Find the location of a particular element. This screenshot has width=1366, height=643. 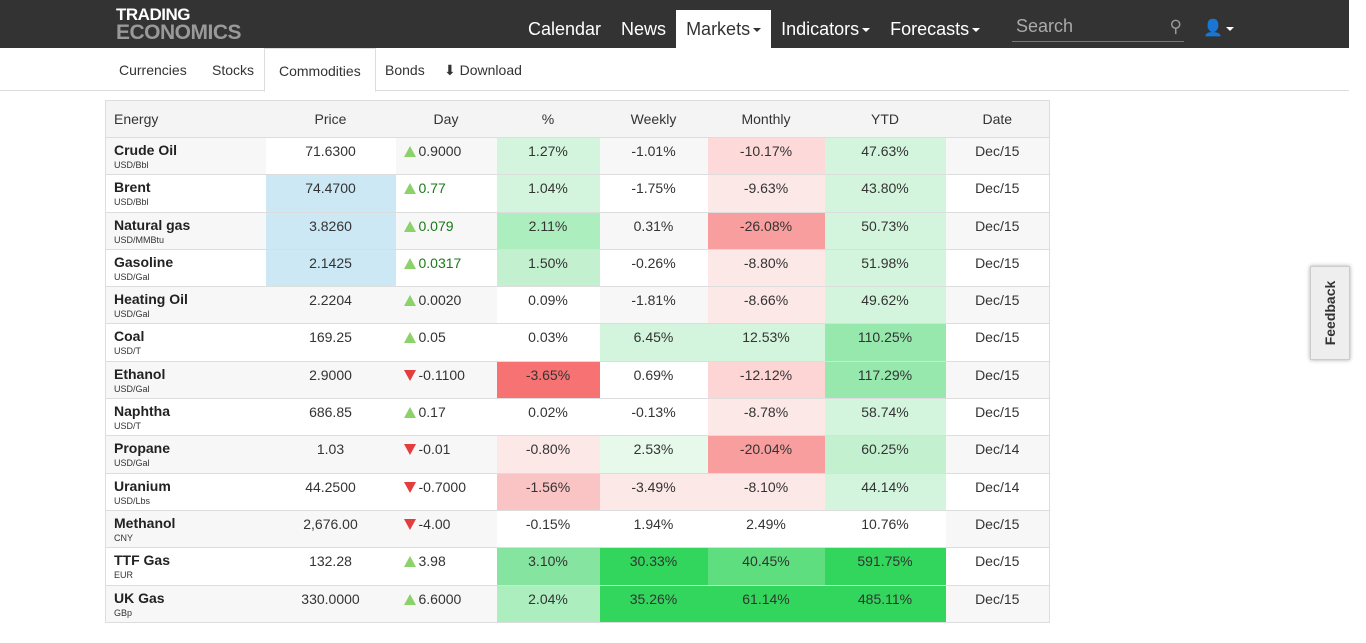

column-header: Date is located at coordinates (997, 119).